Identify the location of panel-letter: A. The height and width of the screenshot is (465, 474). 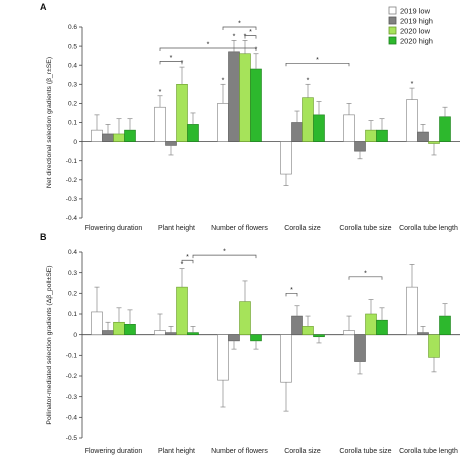
(43, 7).